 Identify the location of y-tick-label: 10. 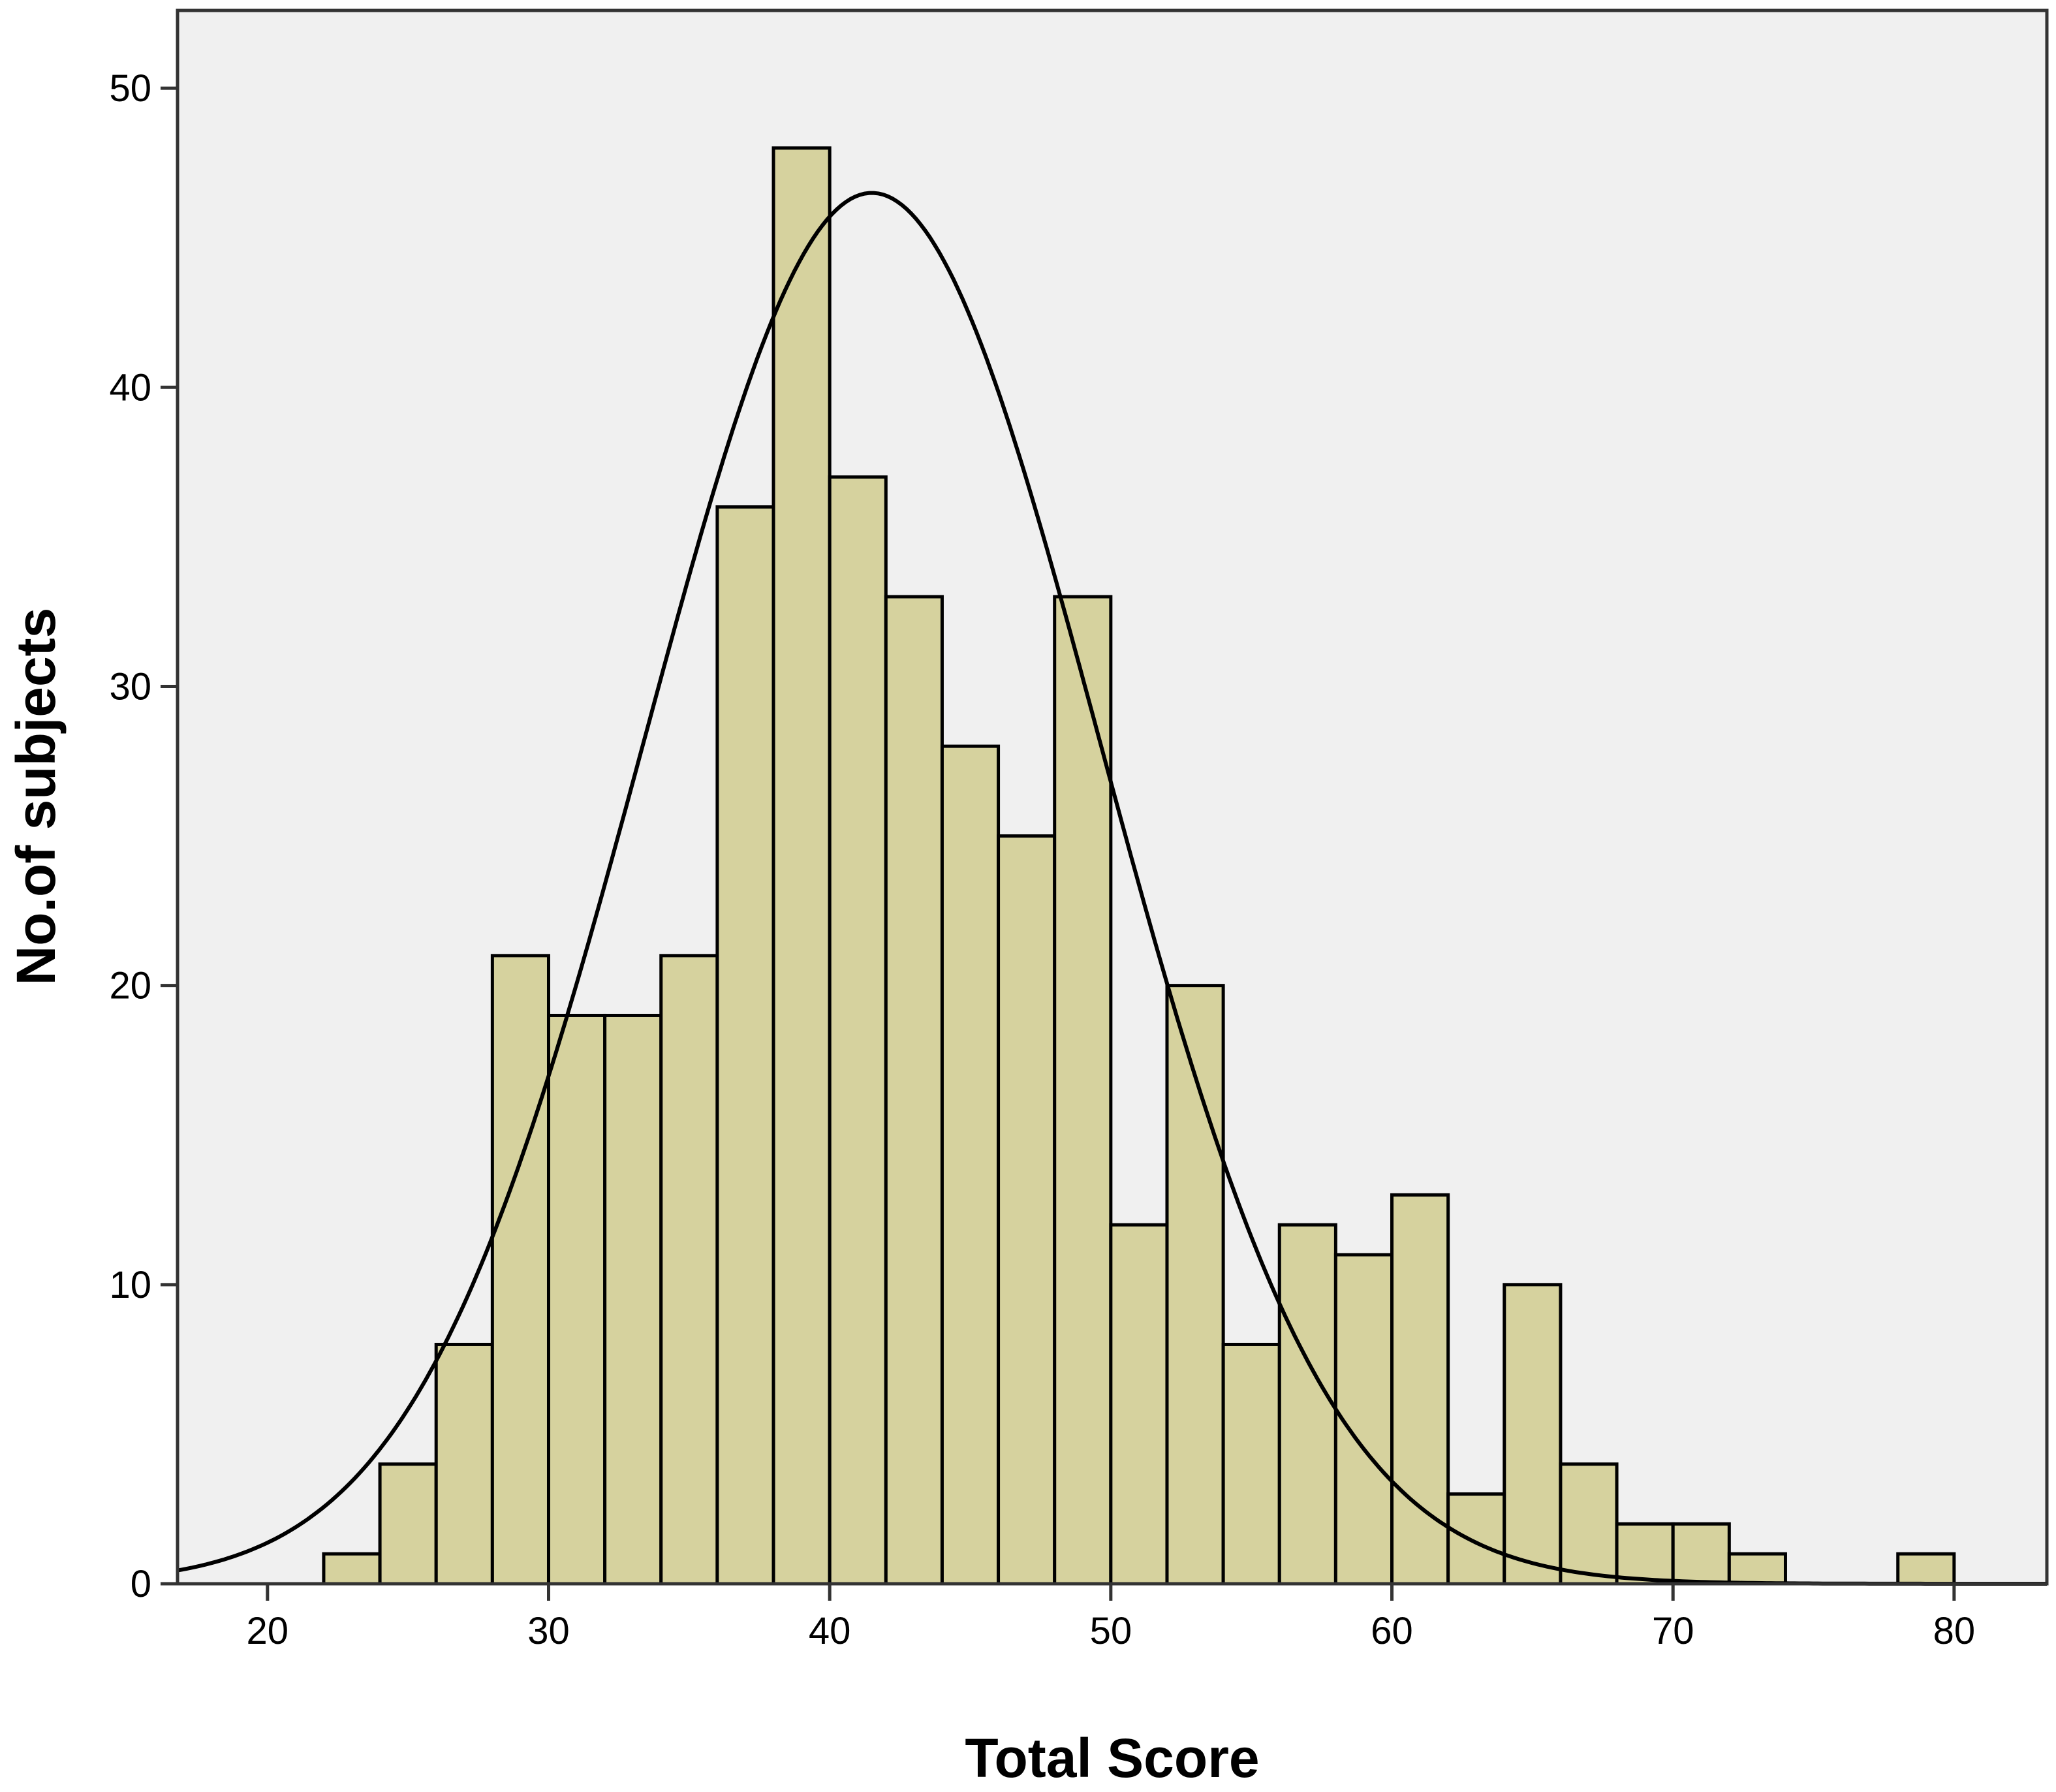
(130, 1285).